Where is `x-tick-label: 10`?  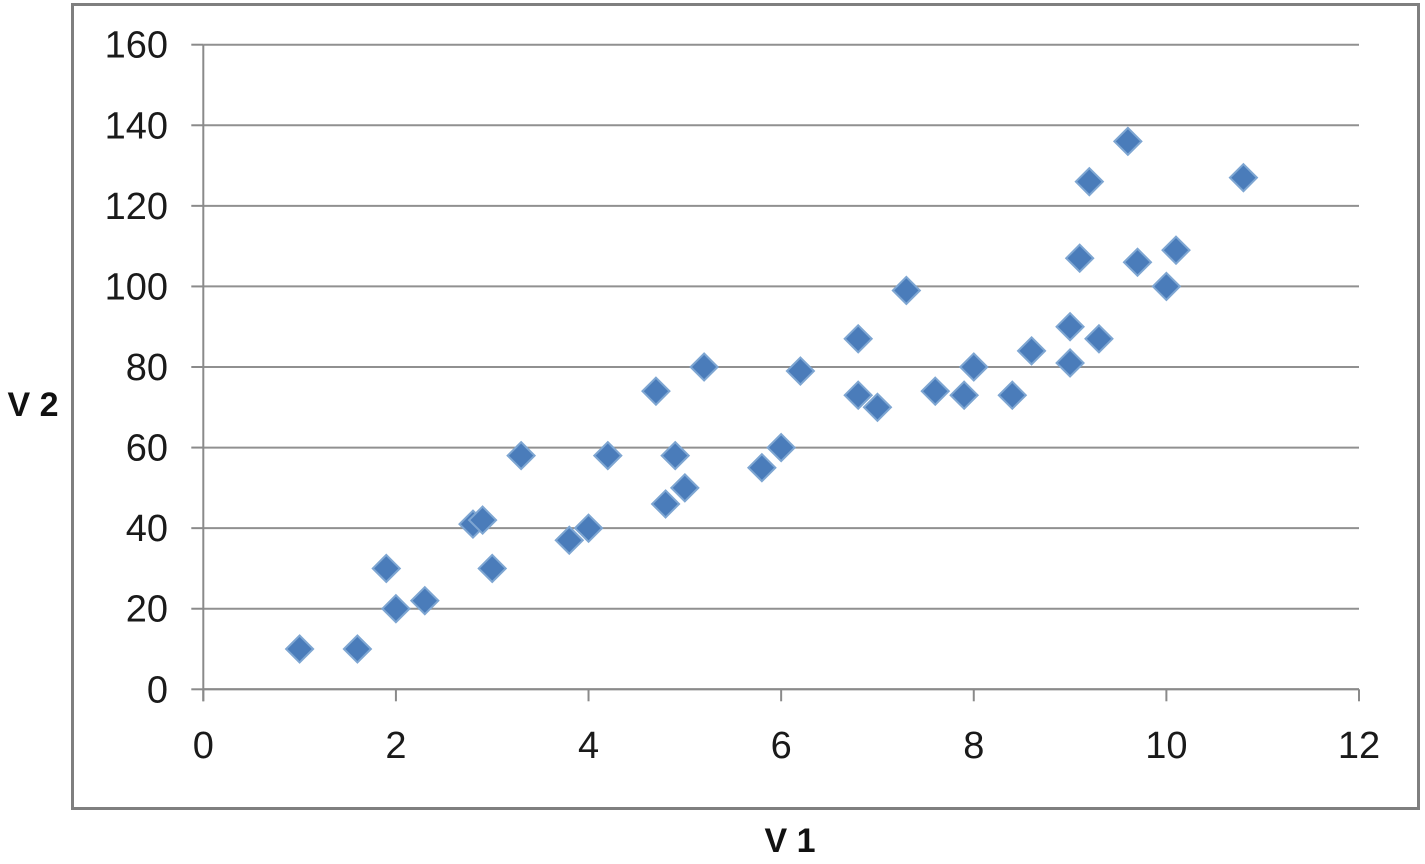 x-tick-label: 10 is located at coordinates (1166, 746).